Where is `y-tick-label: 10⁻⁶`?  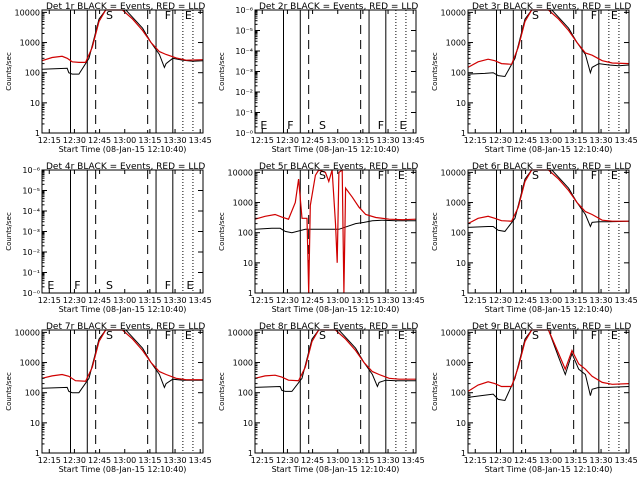
y-tick-label: 10⁻⁶ is located at coordinates (31, 170).